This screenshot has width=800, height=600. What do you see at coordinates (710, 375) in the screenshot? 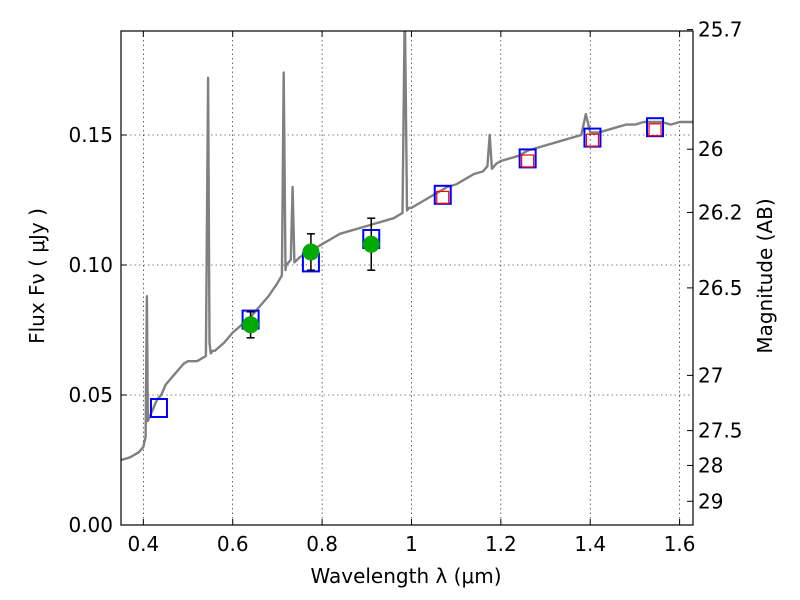
I see `y2-tick-label: 27` at bounding box center [710, 375].